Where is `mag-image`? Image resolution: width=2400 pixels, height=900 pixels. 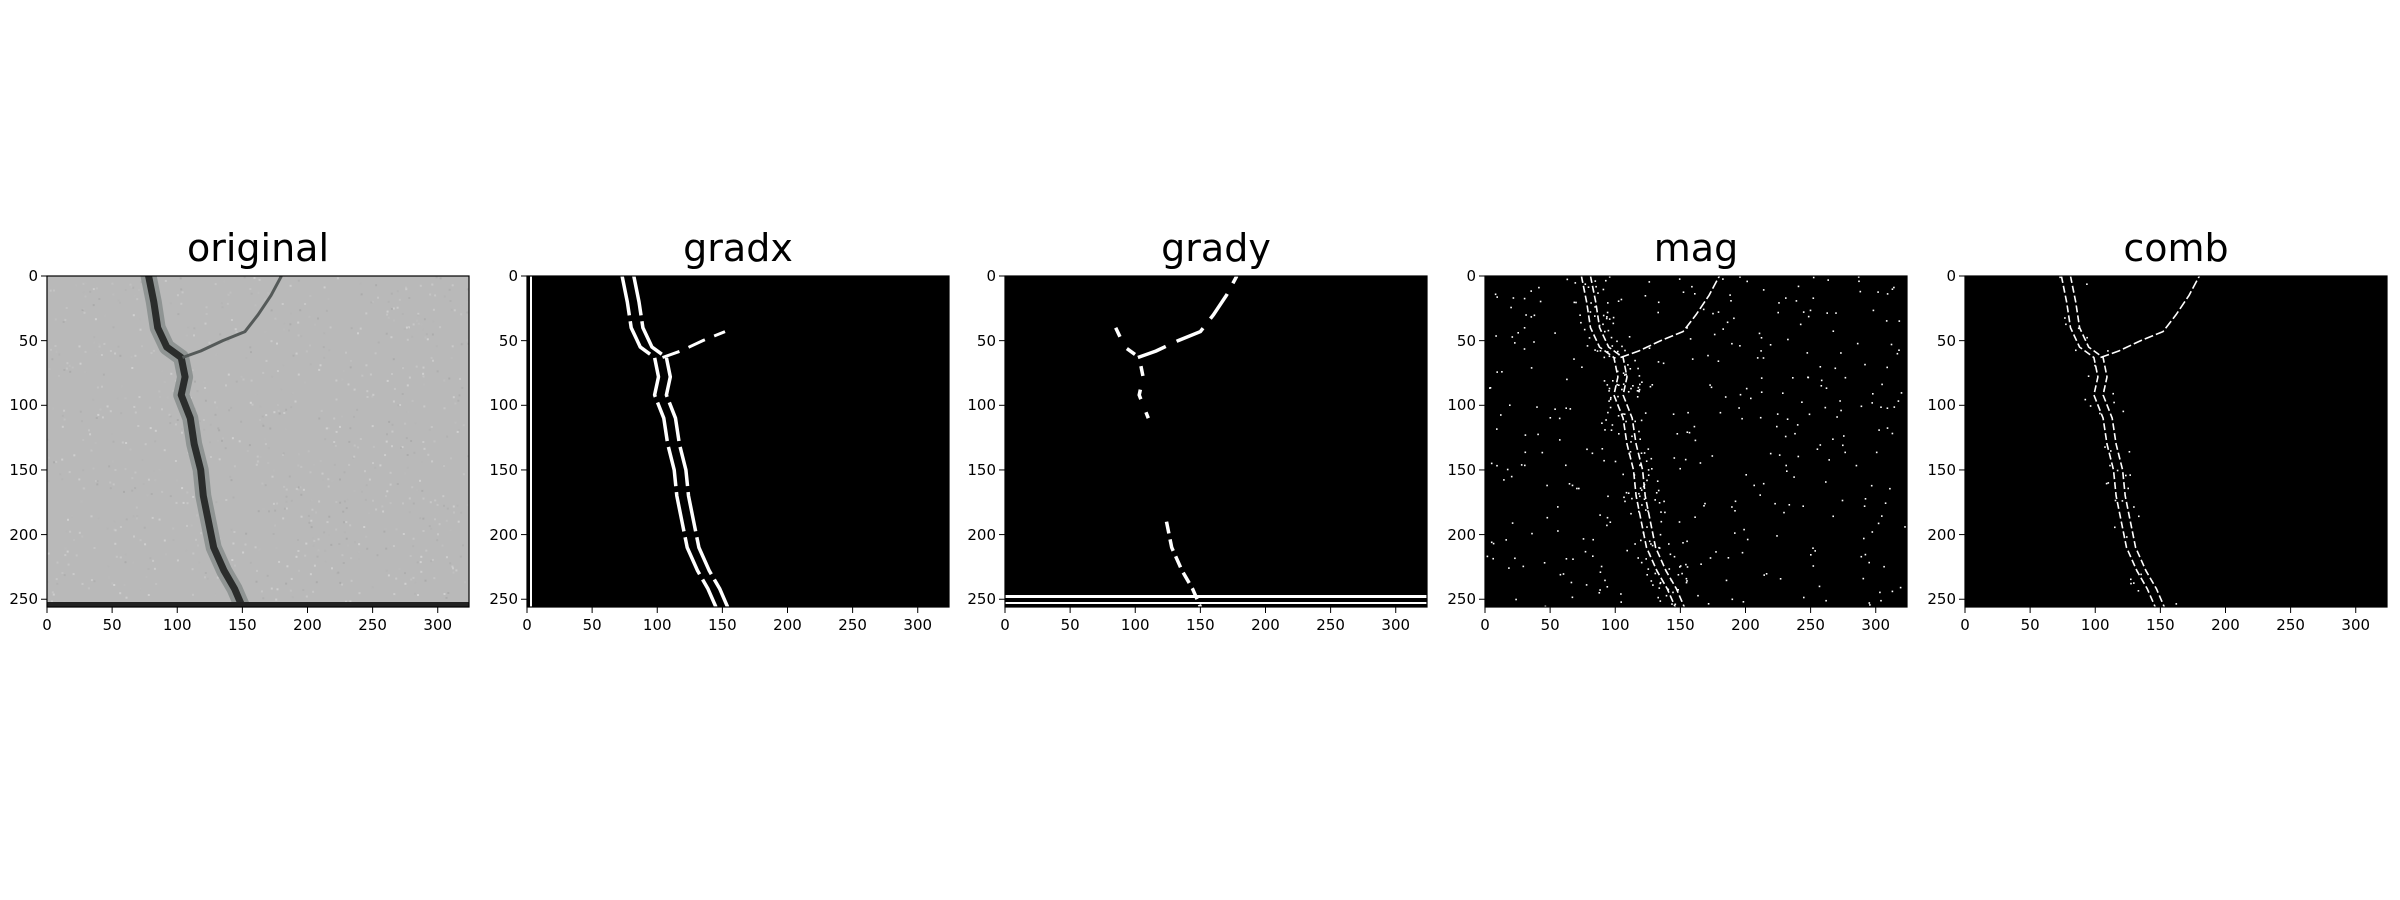
mag-image is located at coordinates (1696, 441).